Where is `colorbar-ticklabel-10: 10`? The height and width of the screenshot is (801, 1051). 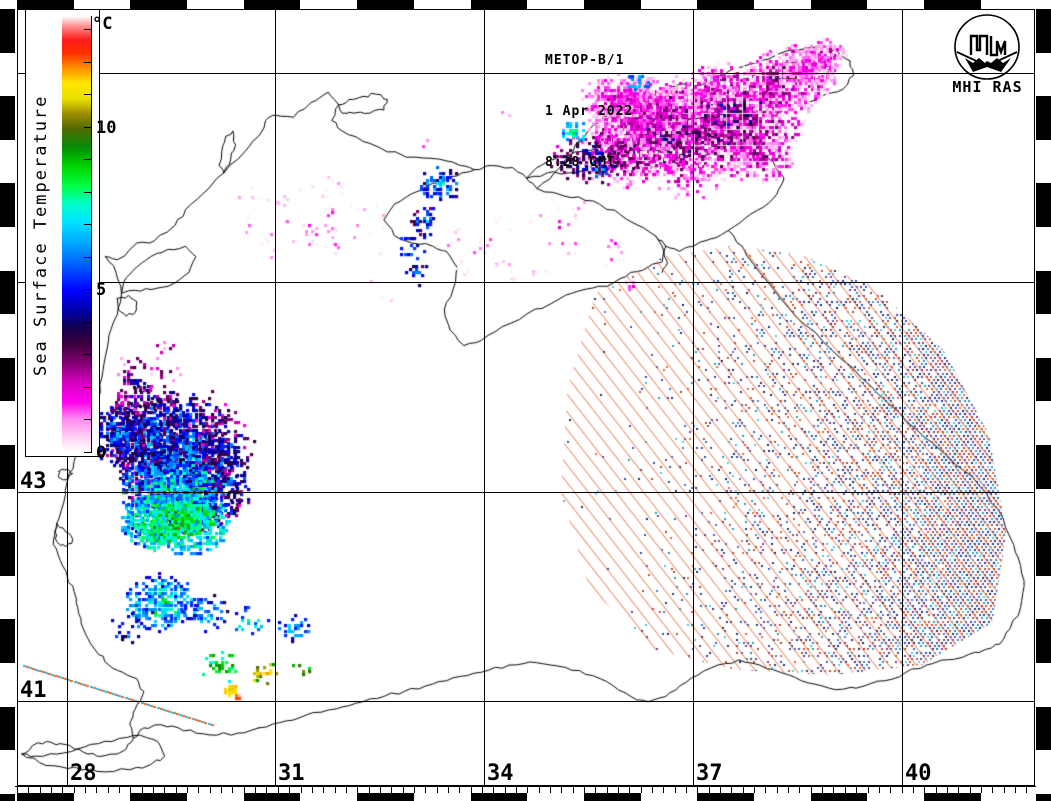 colorbar-ticklabel-10: 10 is located at coordinates (106, 127).